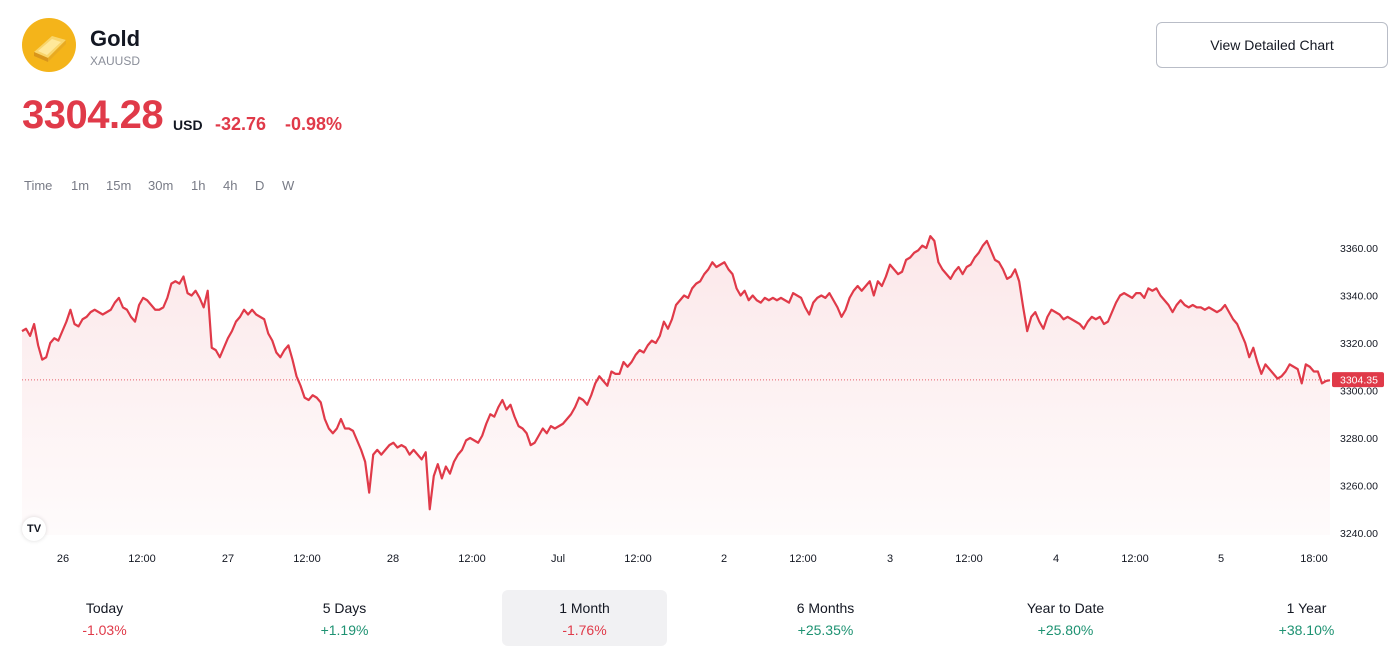 The height and width of the screenshot is (648, 1393). What do you see at coordinates (1306, 630) in the screenshot?
I see `period-change: +38.10%` at bounding box center [1306, 630].